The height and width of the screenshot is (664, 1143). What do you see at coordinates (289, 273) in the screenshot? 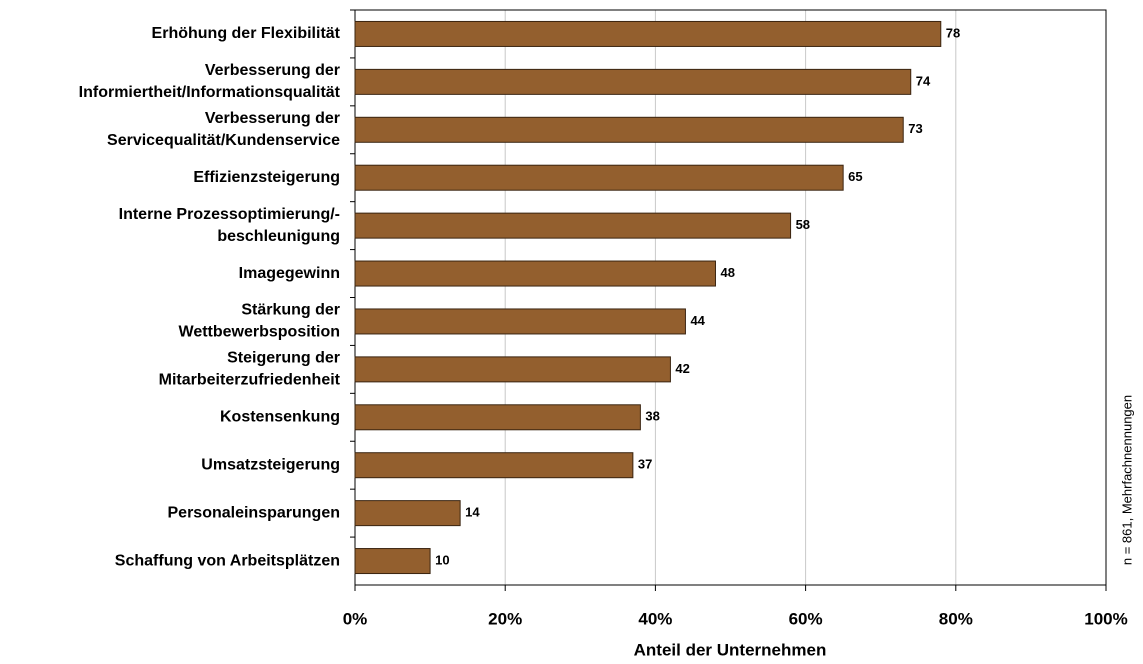
I see `y-tick-label: Imagegewinn` at bounding box center [289, 273].